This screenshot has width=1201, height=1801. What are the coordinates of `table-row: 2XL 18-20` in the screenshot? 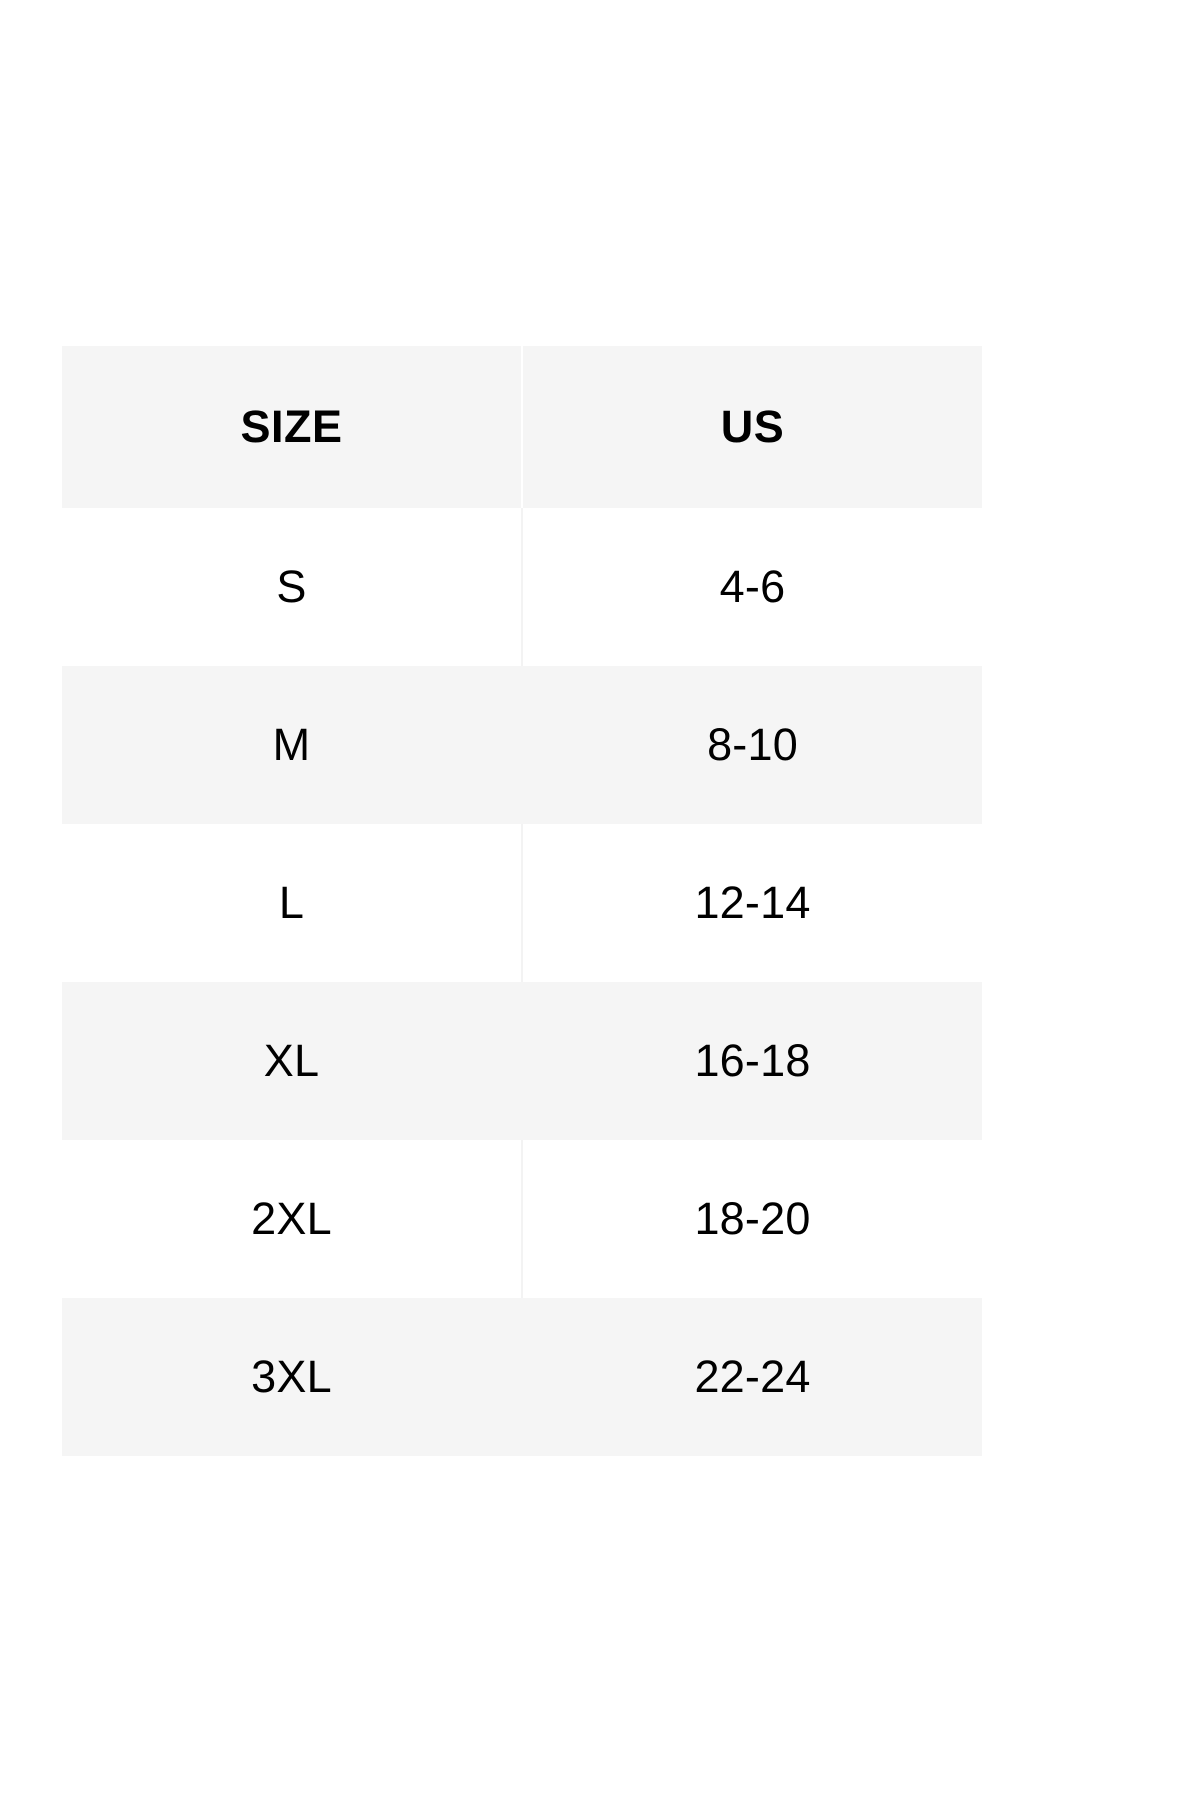 It's located at (522, 1219).